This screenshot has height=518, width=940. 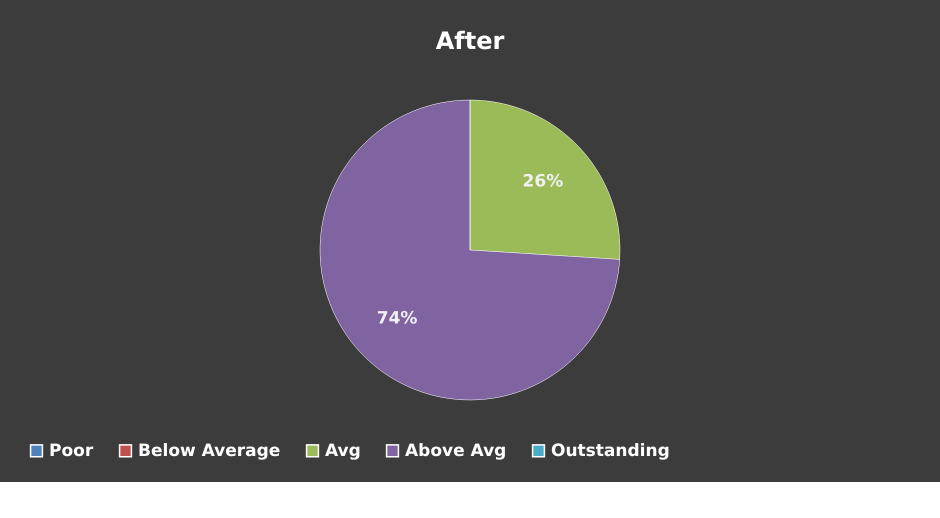 I want to click on legend-label: Outstanding, so click(x=610, y=450).